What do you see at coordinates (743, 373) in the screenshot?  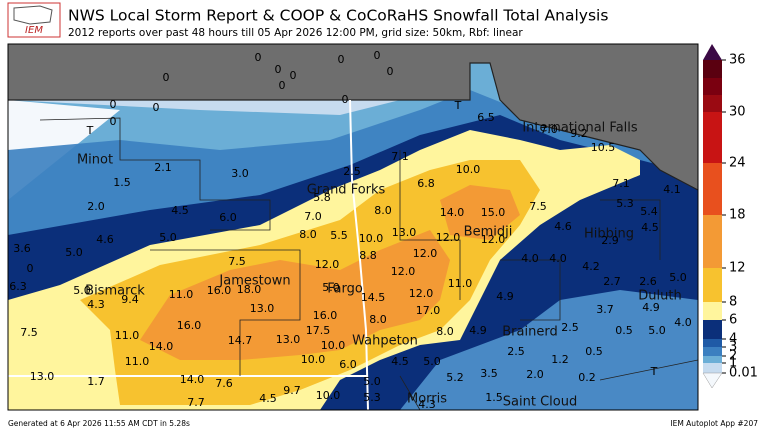 I see `colorbar-label: 0.01` at bounding box center [743, 373].